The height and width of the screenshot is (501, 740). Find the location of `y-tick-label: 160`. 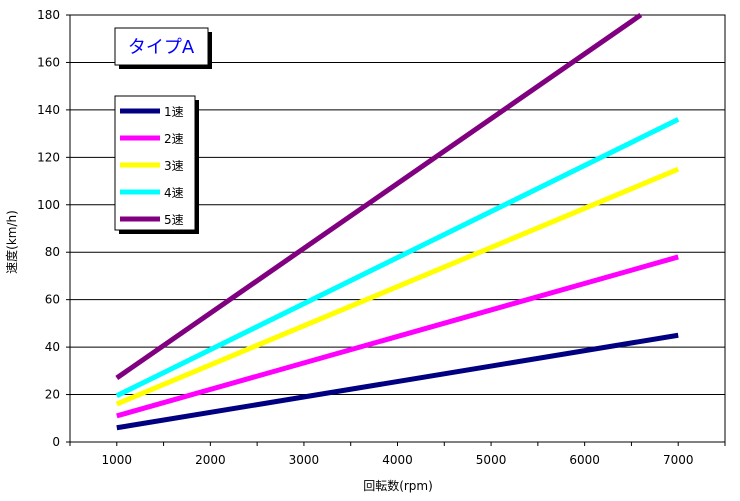

y-tick-label: 160 is located at coordinates (48, 62).